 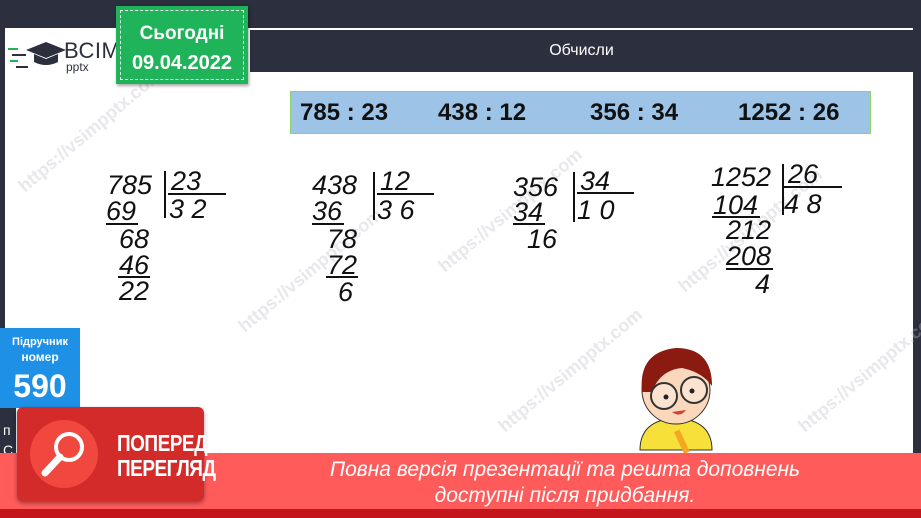 What do you see at coordinates (749, 256) in the screenshot?
I see `step: 208` at bounding box center [749, 256].